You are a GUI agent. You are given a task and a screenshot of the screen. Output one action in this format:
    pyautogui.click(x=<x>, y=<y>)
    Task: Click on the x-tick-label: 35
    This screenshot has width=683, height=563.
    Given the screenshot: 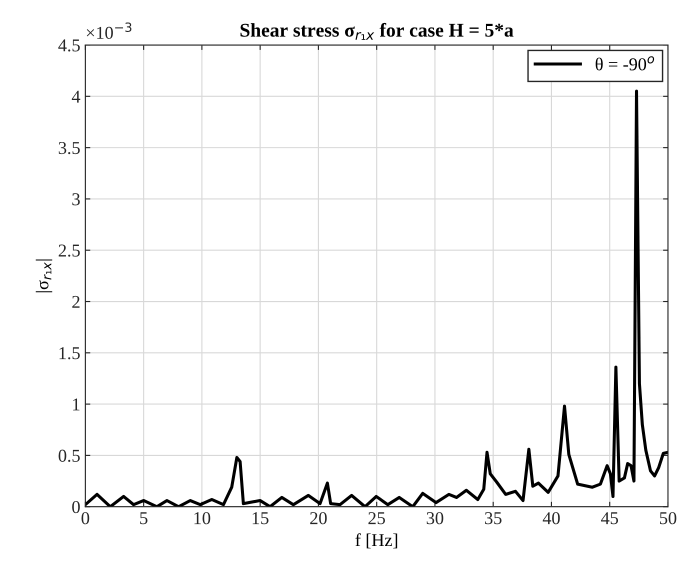 What is the action you would take?
    pyautogui.click(x=493, y=518)
    